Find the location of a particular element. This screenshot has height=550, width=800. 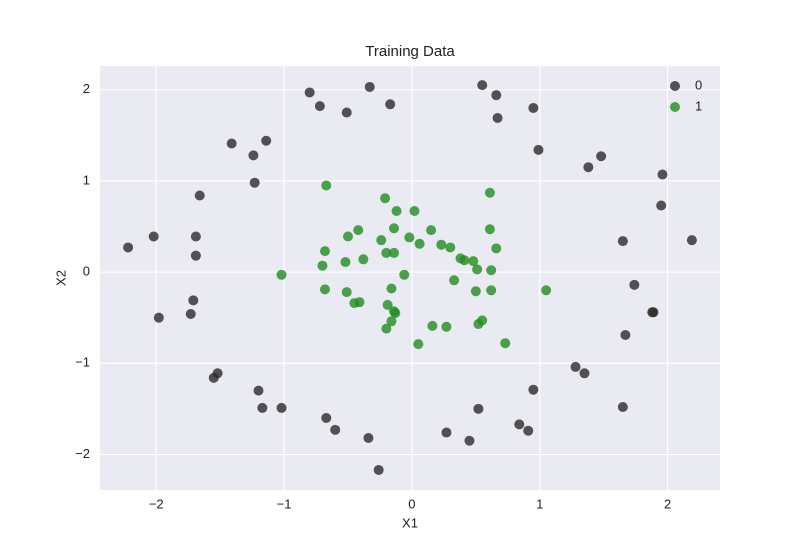

x-tick-label: 1 is located at coordinates (539, 503).